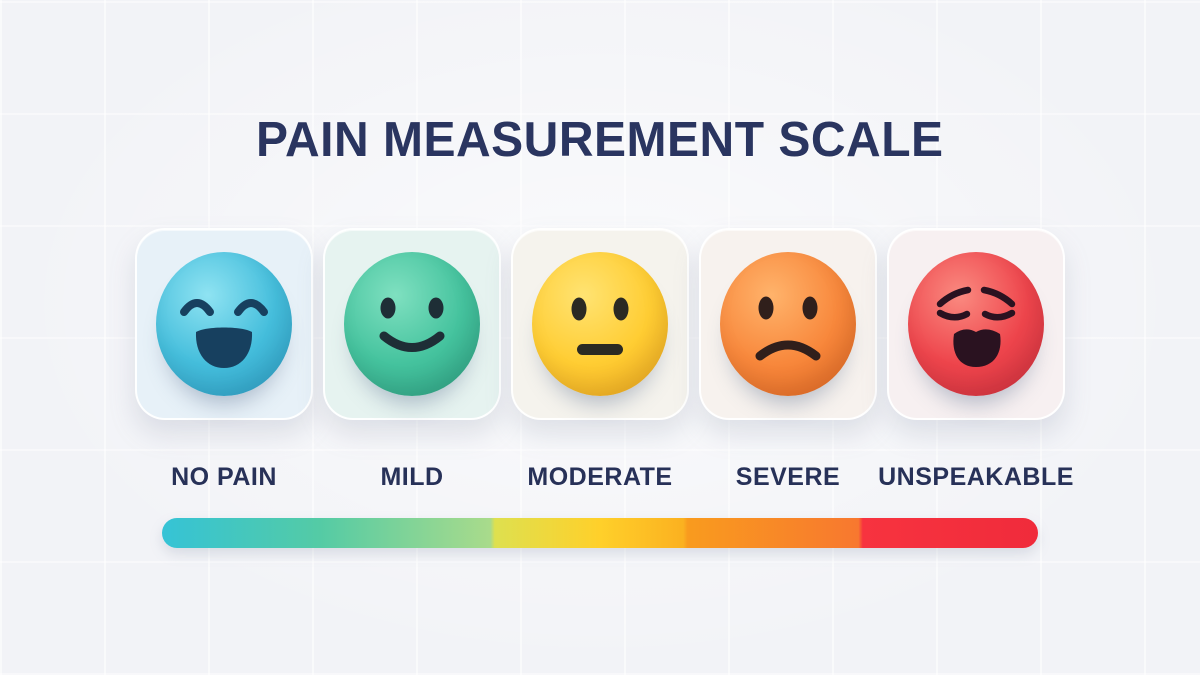 This screenshot has height=675, width=1200. What do you see at coordinates (600, 477) in the screenshot?
I see `level-label: MODERATE` at bounding box center [600, 477].